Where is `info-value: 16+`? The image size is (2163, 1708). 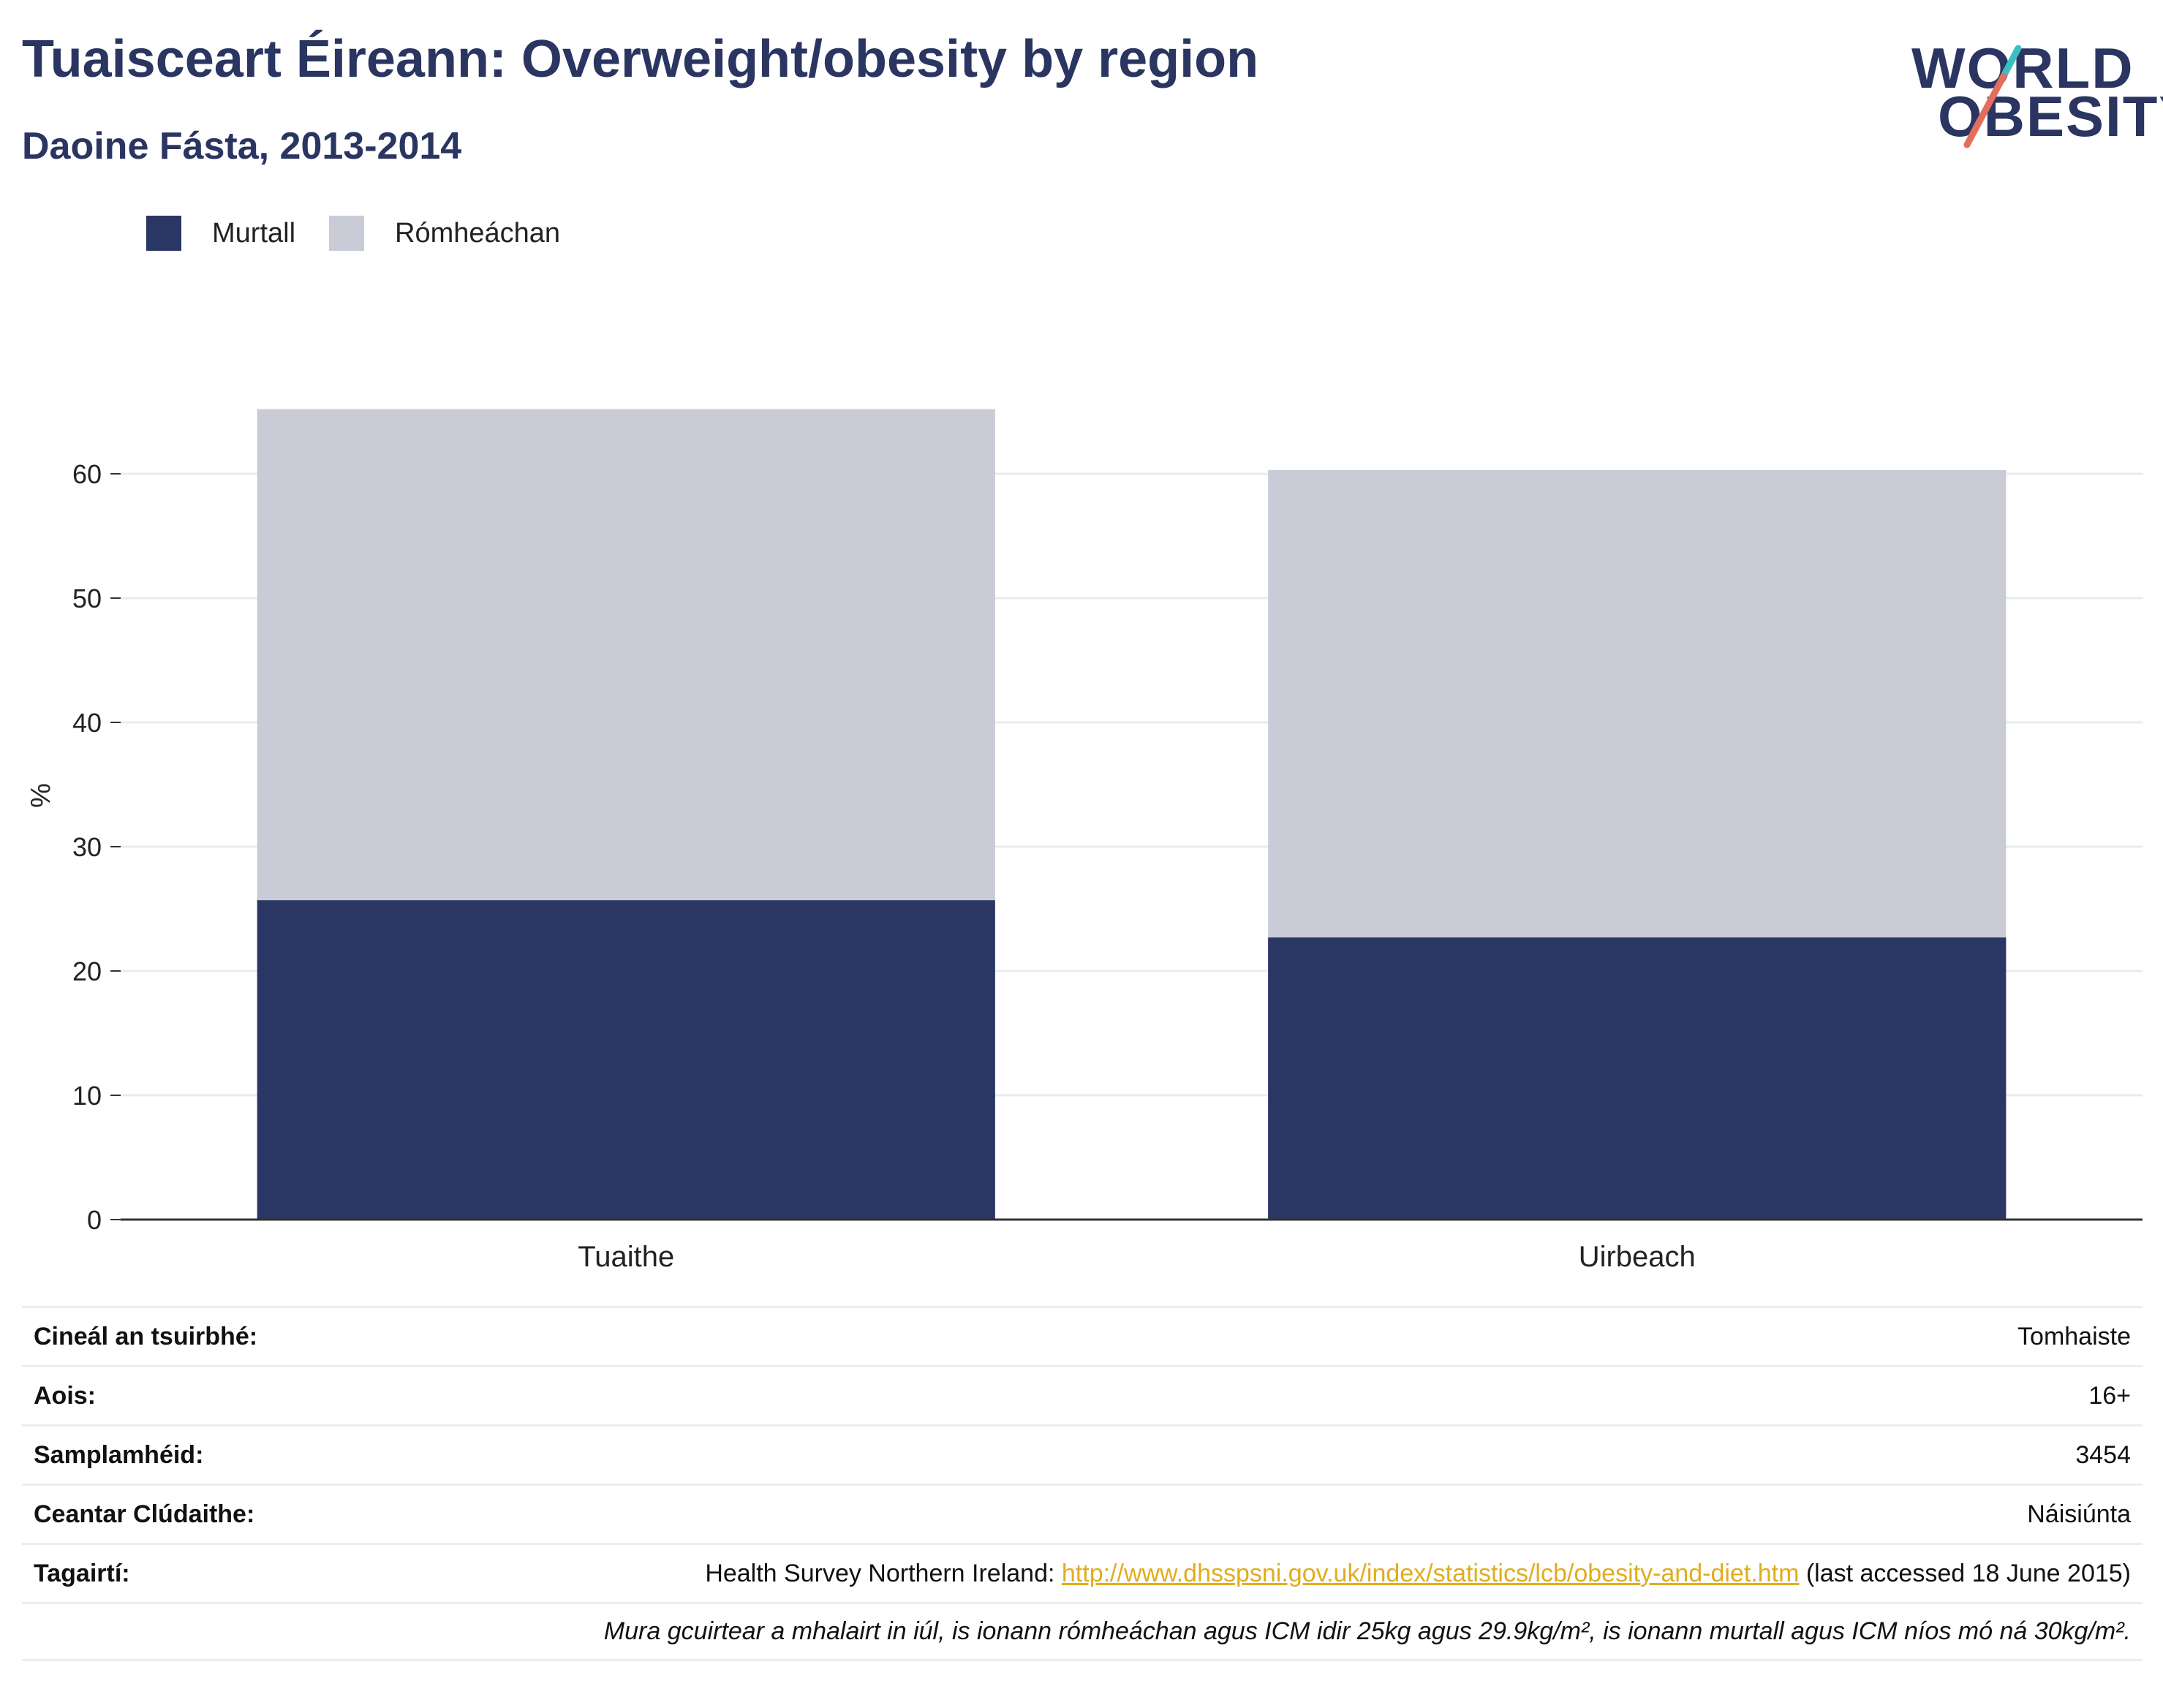
info-value: 16+ is located at coordinates (2109, 1395).